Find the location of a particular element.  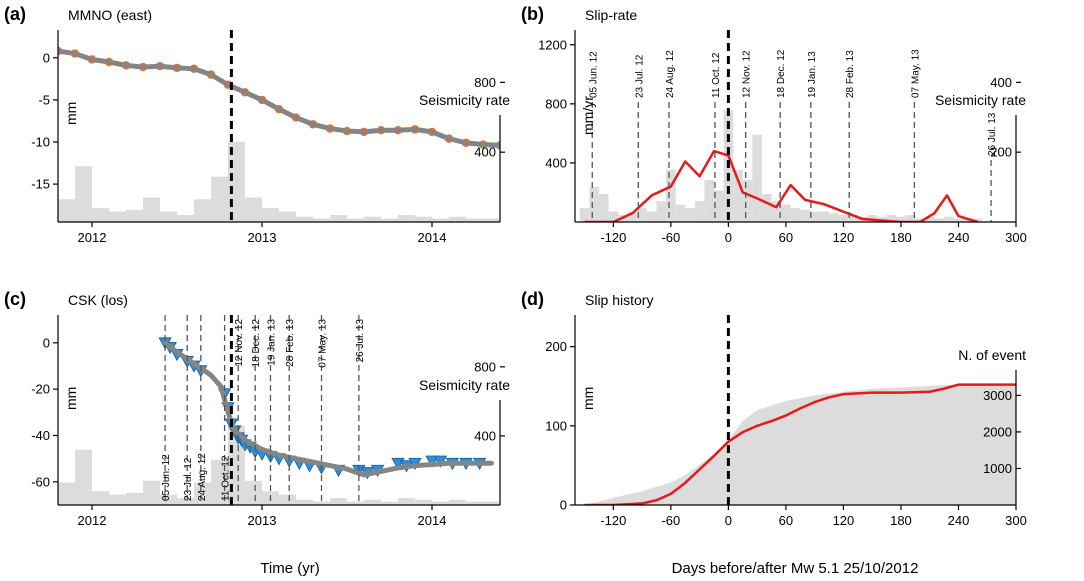

y-tick-label: -20 is located at coordinates (40, 389).